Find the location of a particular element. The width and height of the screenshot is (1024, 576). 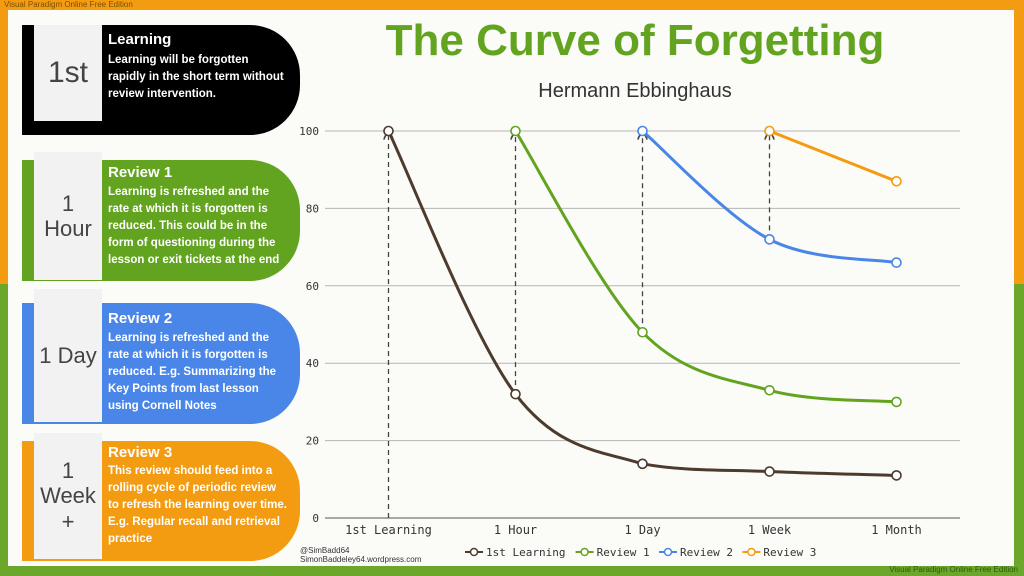

card-learning-title: Learning is located at coordinates (140, 39).